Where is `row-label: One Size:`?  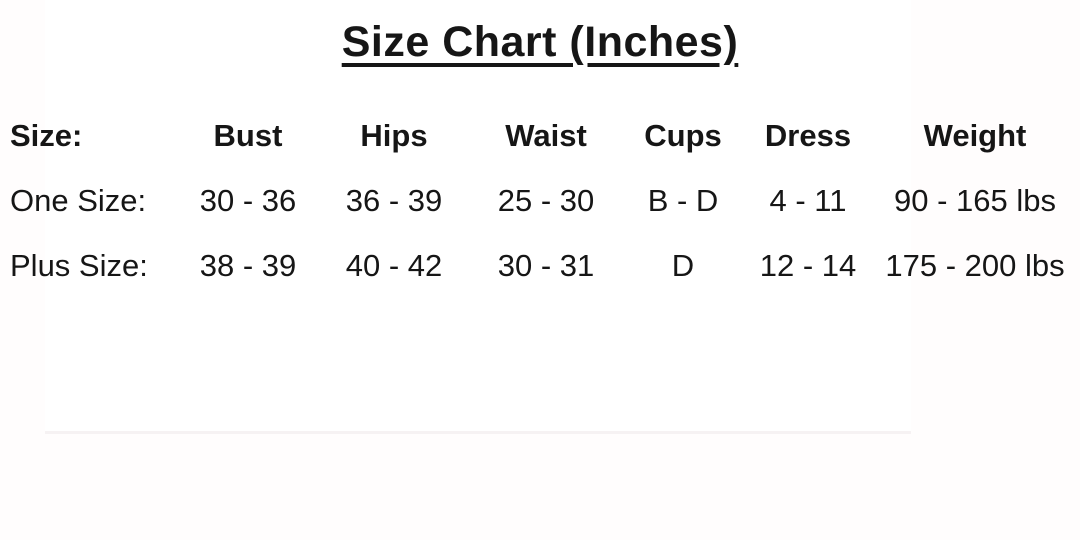
row-label: One Size: is located at coordinates (78, 200).